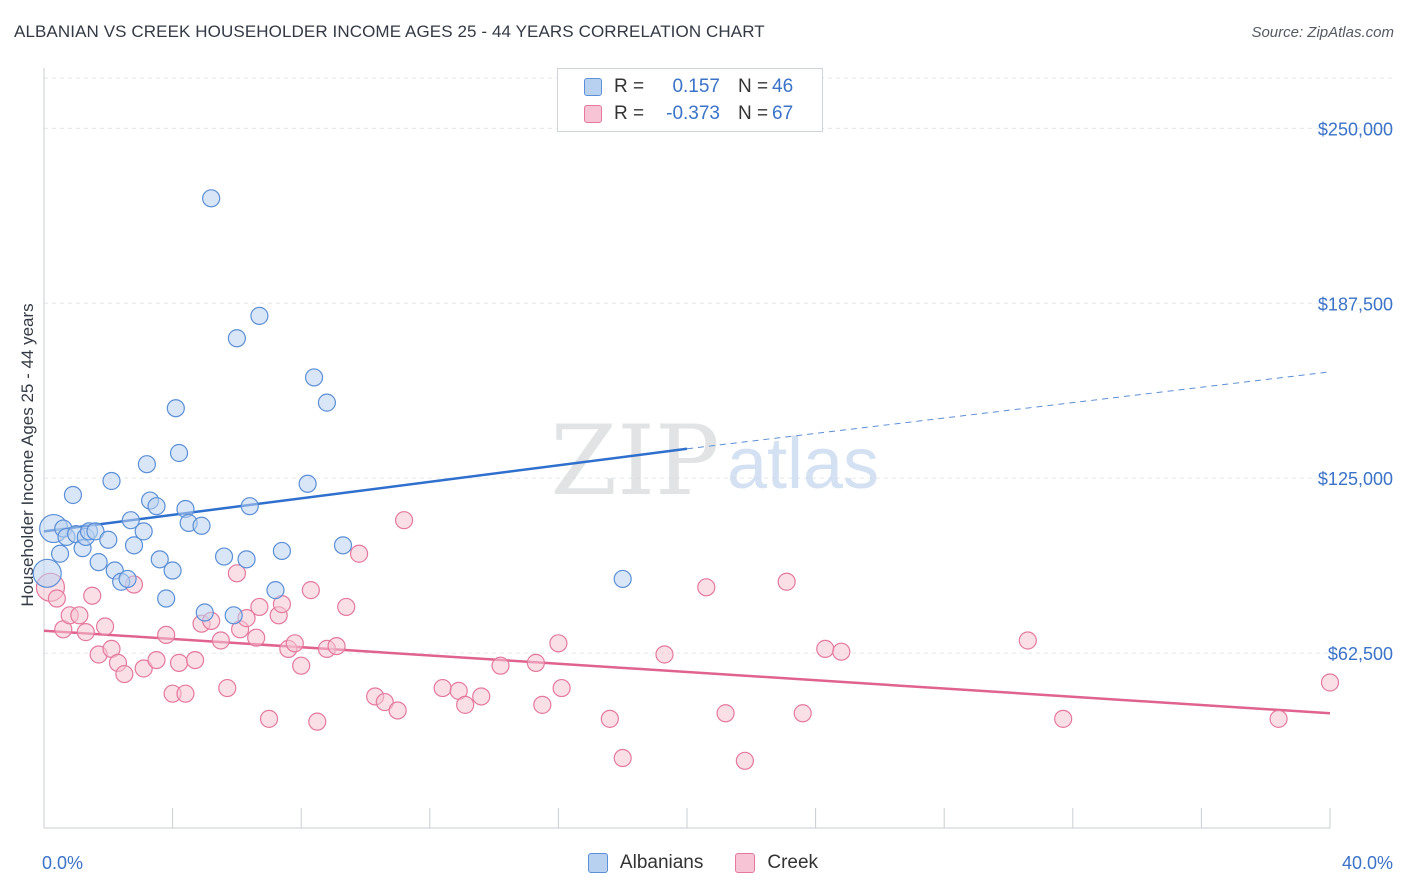 Image resolution: width=1406 pixels, height=892 pixels. I want to click on watermark-zip: ZIP, so click(634, 461).